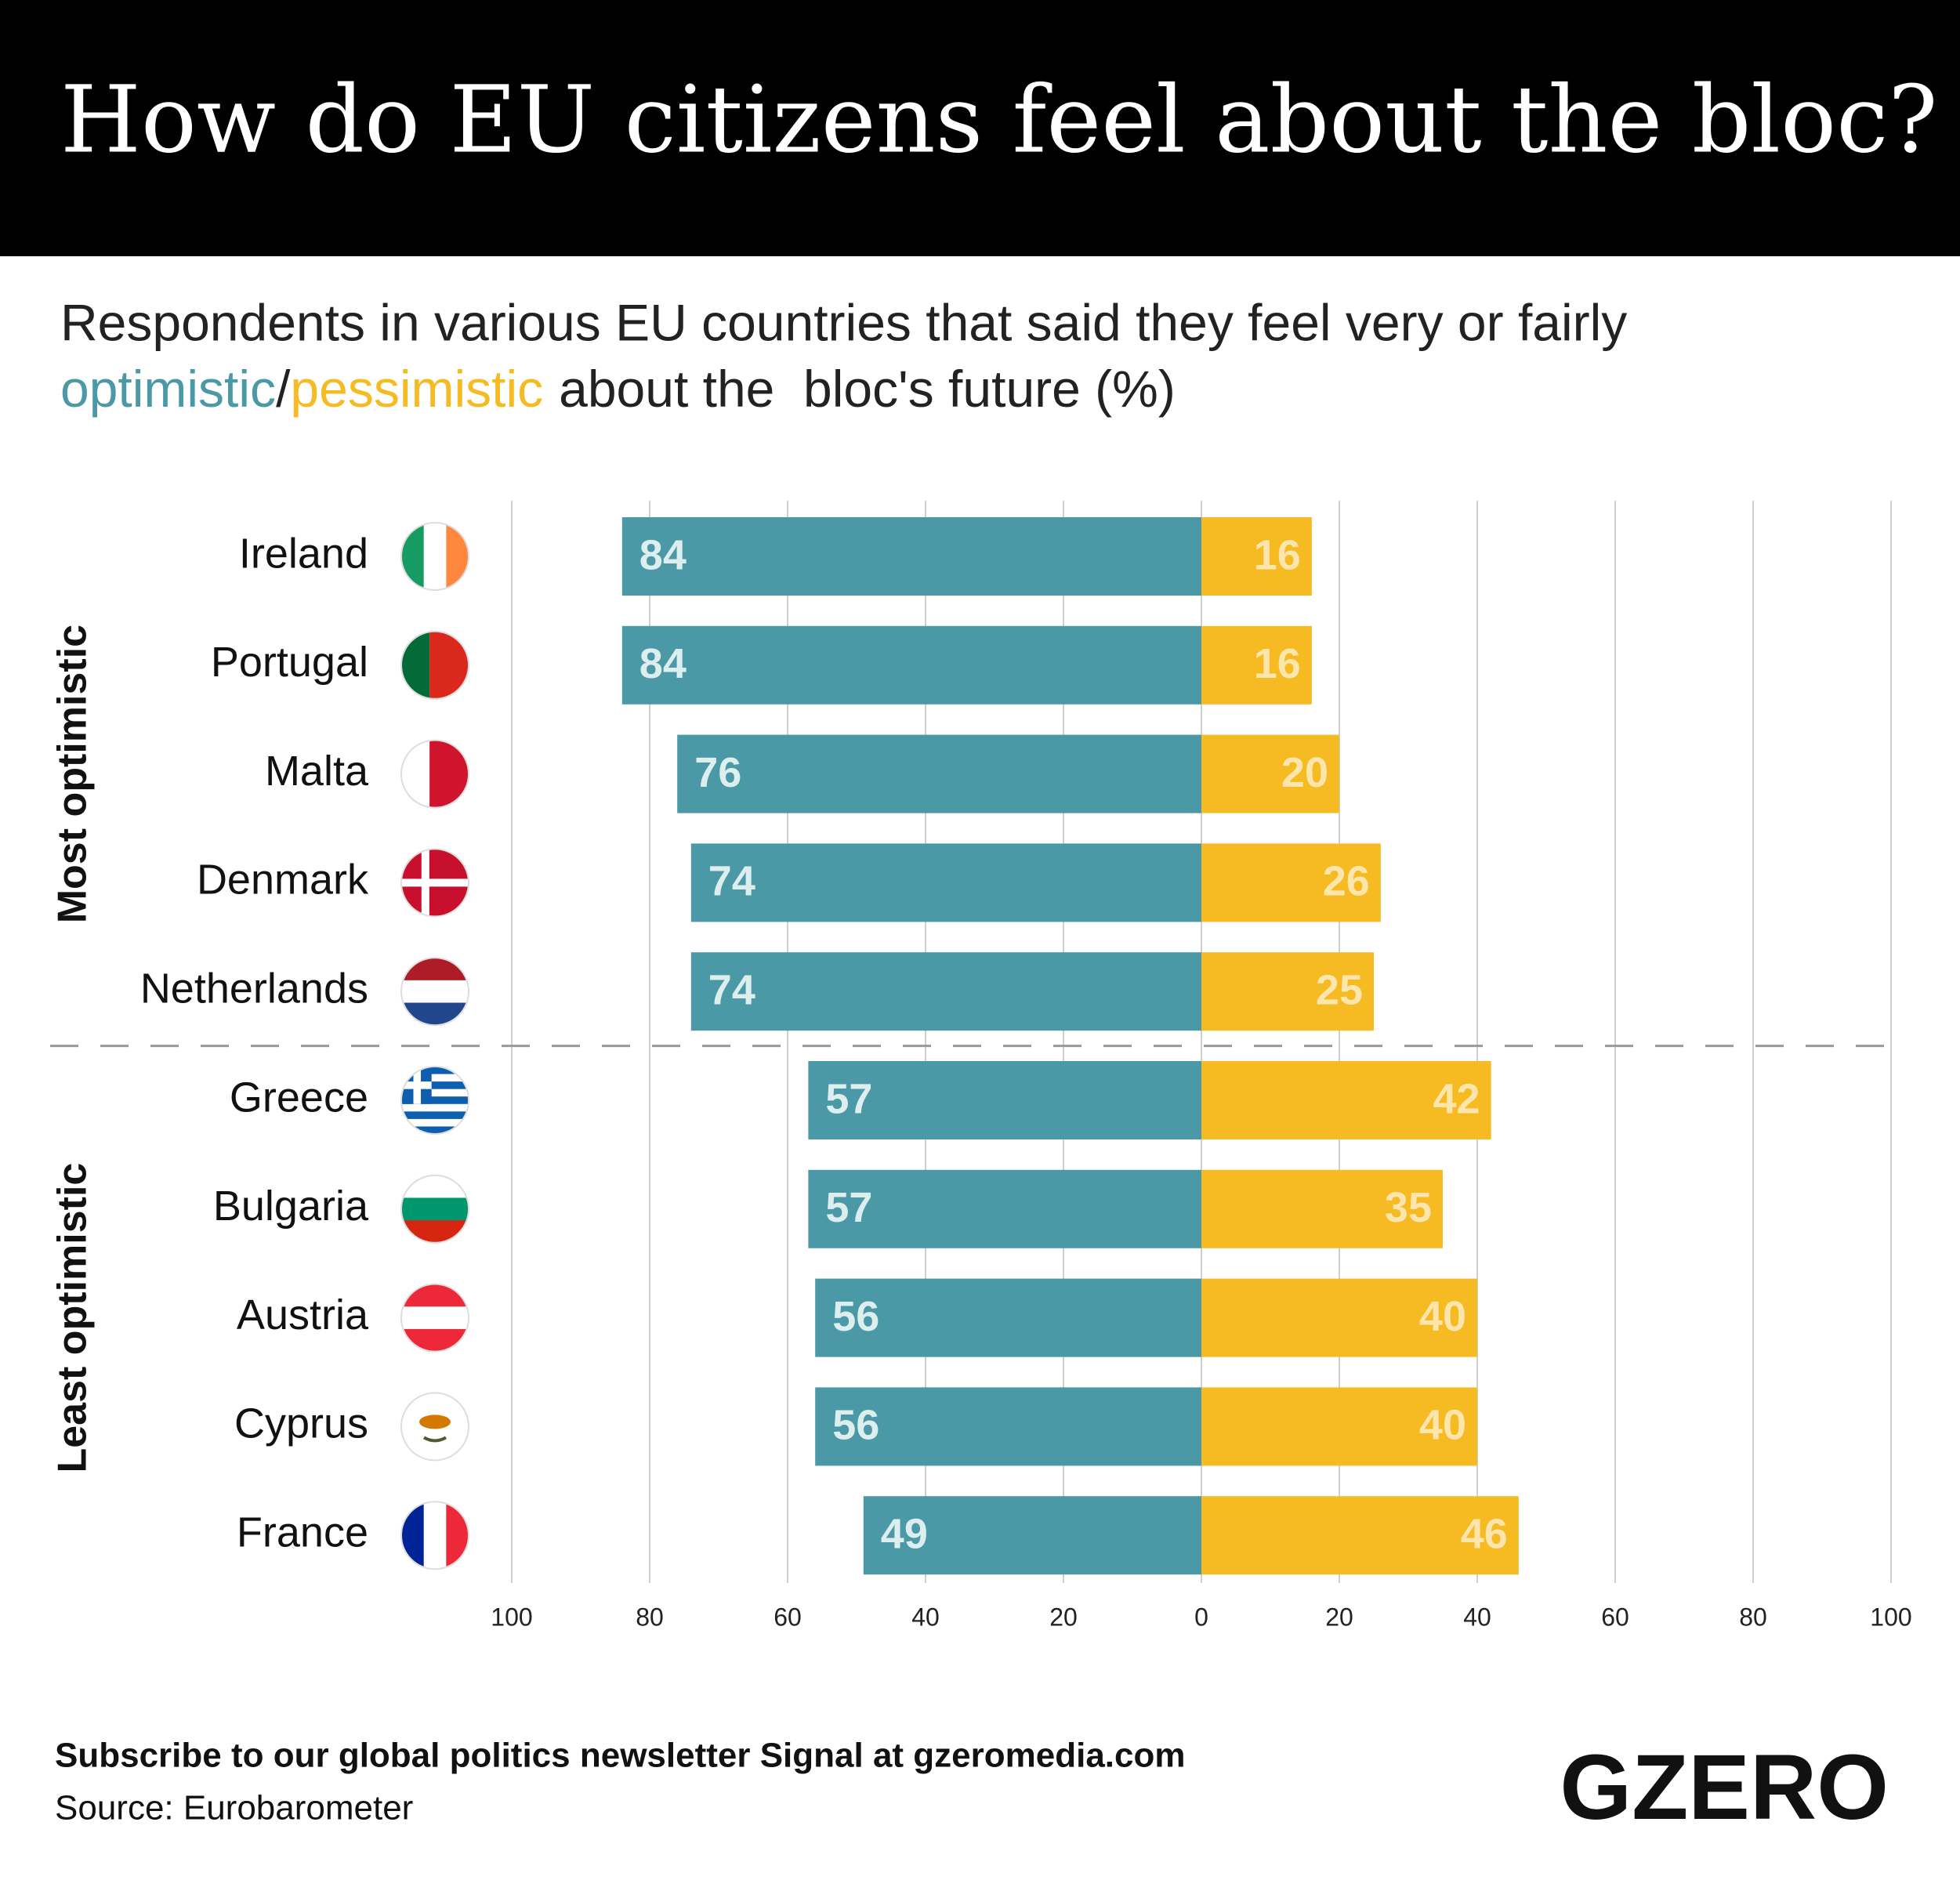  Describe the element at coordinates (663, 554) in the screenshot. I see `value-label: 84` at that location.